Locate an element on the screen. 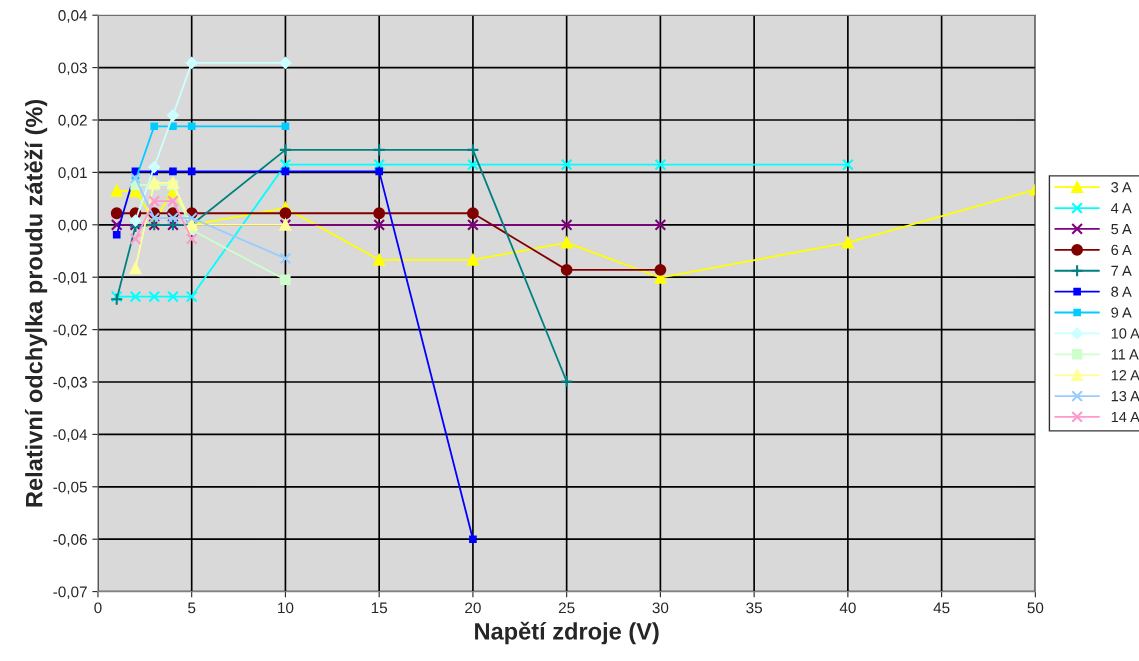  legend-label: 11 A is located at coordinates (1125, 354).